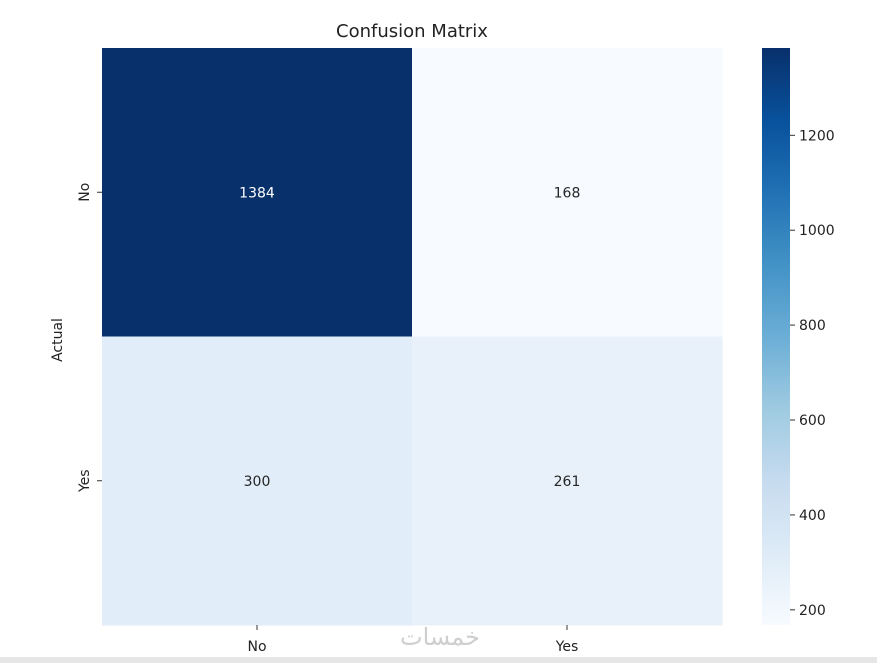  I want to click on colorbar-tick-label: 600, so click(812, 421).